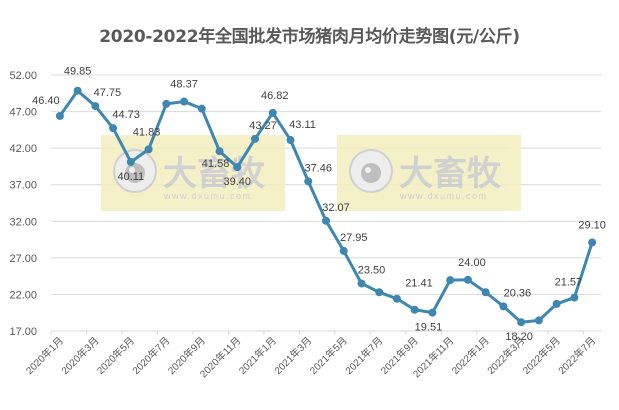 The image size is (619, 410). What do you see at coordinates (23, 113) in the screenshot?
I see `y-tick-label: 47.00` at bounding box center [23, 113].